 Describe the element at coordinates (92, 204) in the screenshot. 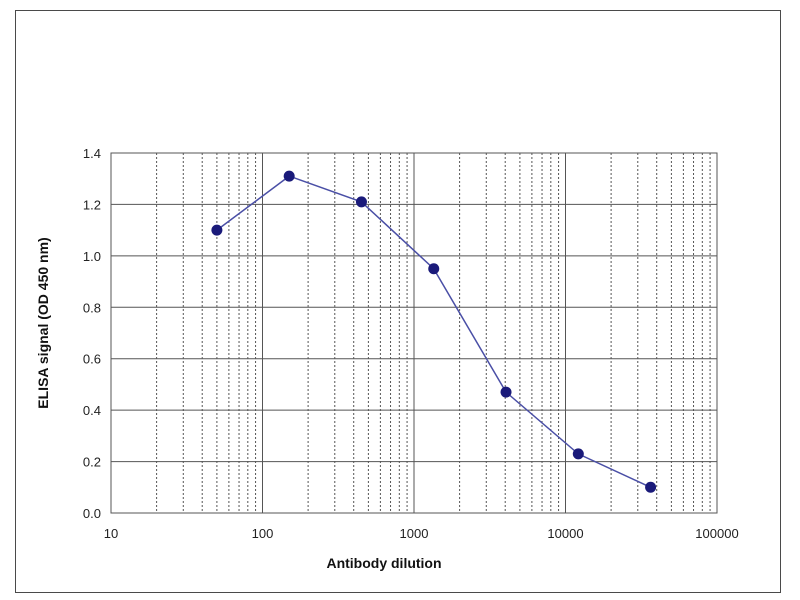

I see `y-tick-label: 1.2` at that location.